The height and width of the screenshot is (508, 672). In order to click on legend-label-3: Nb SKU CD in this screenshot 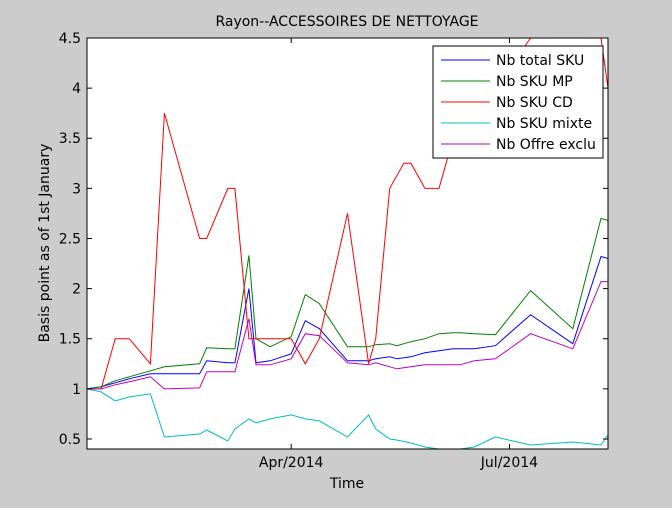, I will do `click(534, 103)`.